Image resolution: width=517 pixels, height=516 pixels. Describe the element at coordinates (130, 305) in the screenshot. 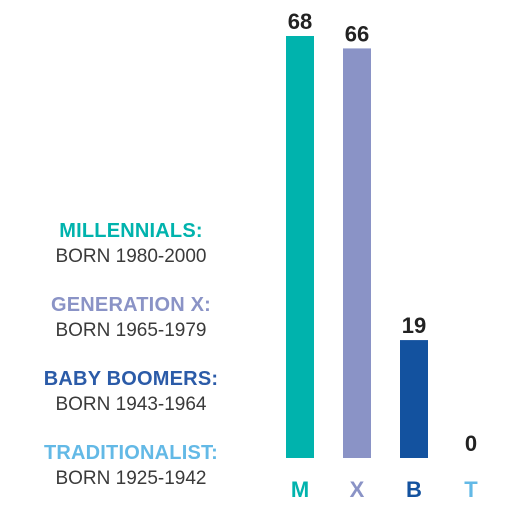

I see `legend-name: GENERATION X:` at that location.